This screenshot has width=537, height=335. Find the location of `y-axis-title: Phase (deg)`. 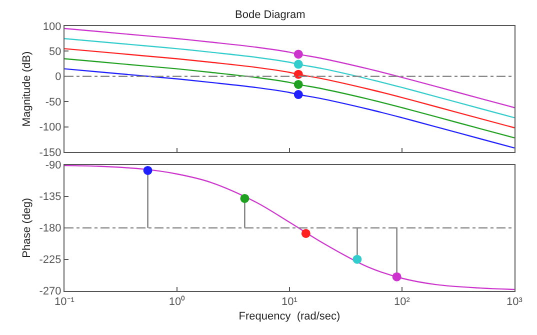

y-axis-title: Phase (deg) is located at coordinates (26, 228).